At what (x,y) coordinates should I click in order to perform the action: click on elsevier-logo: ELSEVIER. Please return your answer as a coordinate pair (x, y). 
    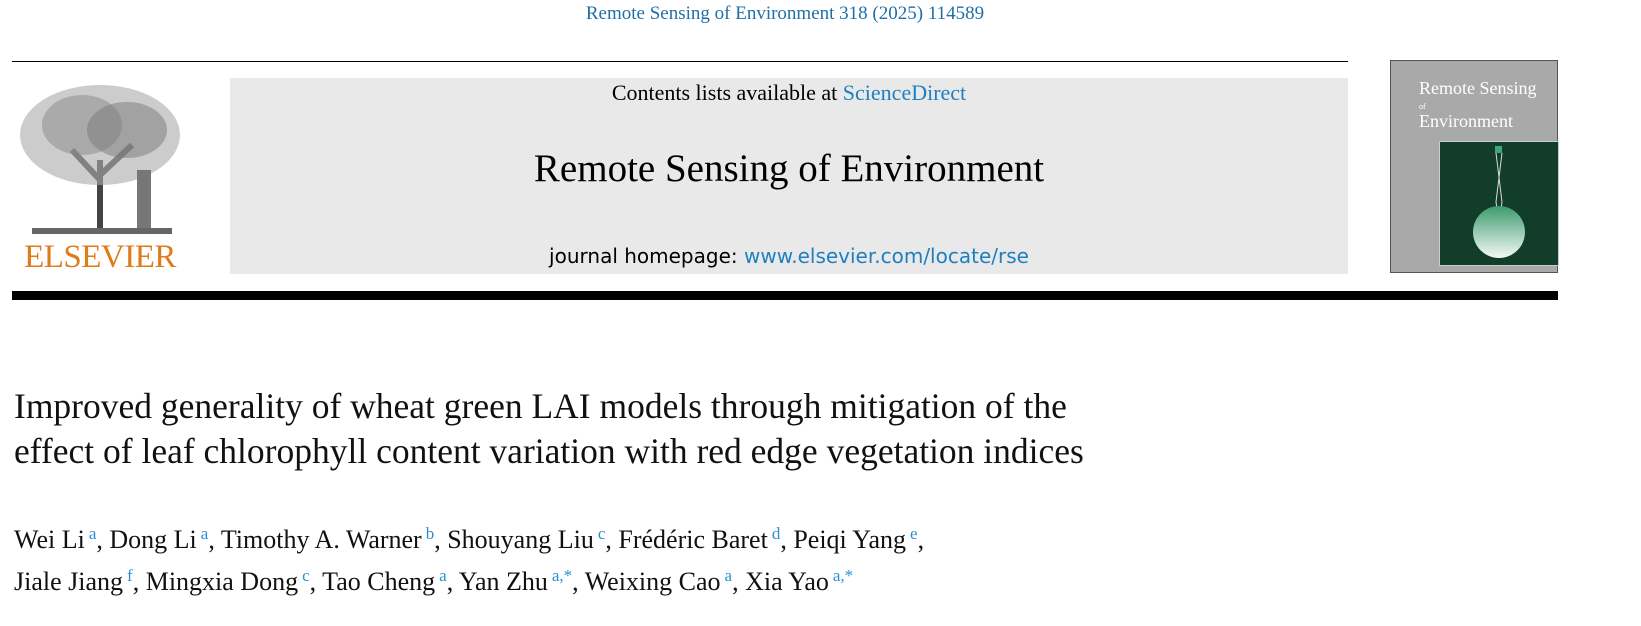
    Looking at the image, I should click on (100, 178).